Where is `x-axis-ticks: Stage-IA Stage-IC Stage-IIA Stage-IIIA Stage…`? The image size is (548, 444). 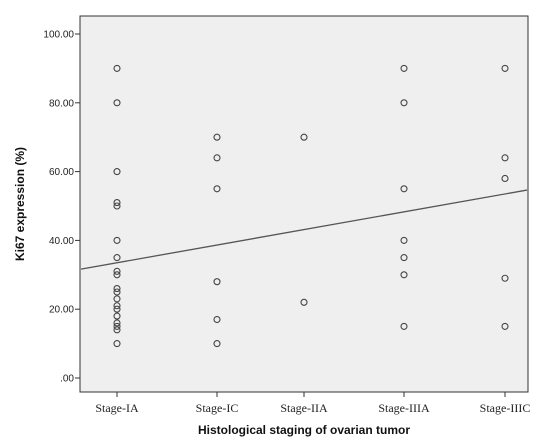 x-axis-ticks: Stage-IA Stage-IC Stage-IIA Stage-IIIA Stage… is located at coordinates (312, 403).